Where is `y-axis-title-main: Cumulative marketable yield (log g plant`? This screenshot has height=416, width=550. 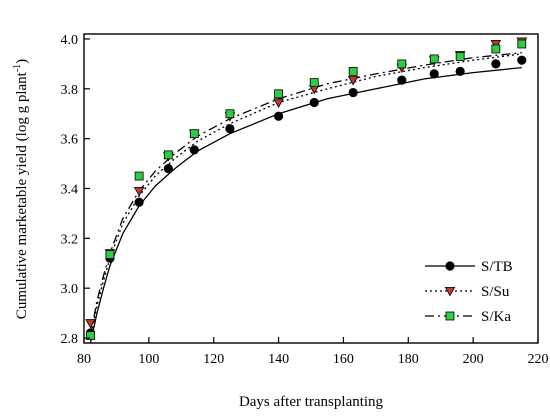 y-axis-title-main: Cumulative marketable yield (log g plant is located at coordinates (22, 195).